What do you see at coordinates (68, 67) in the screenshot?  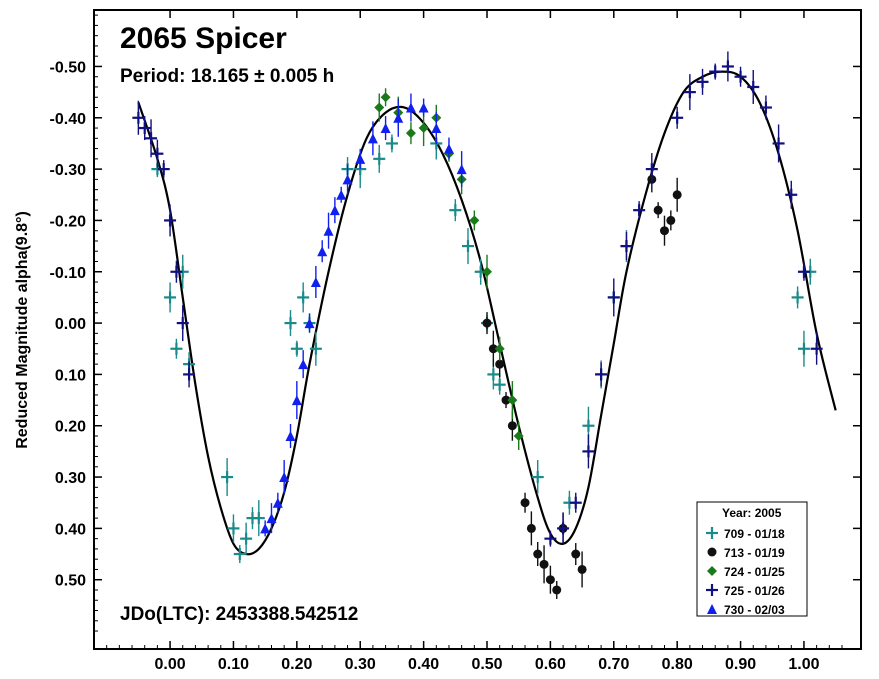 I see `y-tick-label: -0.50` at bounding box center [68, 67].